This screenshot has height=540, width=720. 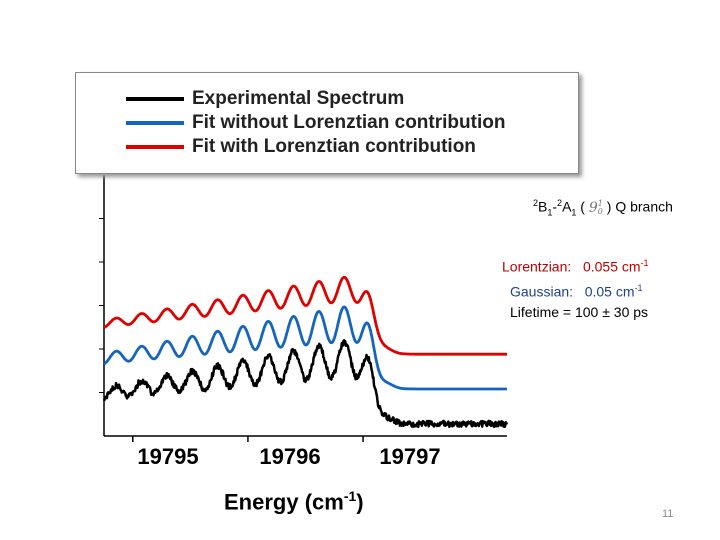 What do you see at coordinates (294, 501) in the screenshot?
I see `x-axis-title: Energy (cm-1)` at bounding box center [294, 501].